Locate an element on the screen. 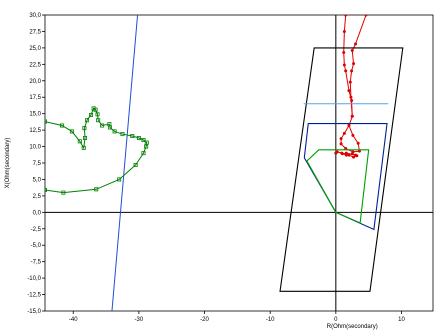 The width and height of the screenshot is (438, 330). y-tick-label: -15,0 is located at coordinates (34, 312).